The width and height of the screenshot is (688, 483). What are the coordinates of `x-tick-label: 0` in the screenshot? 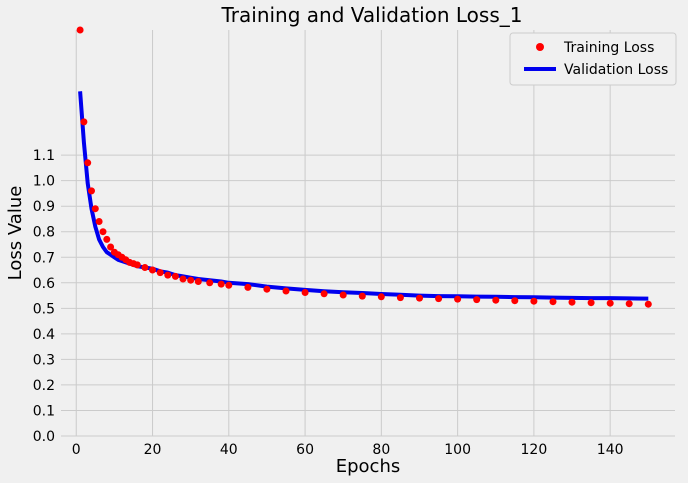 It's located at (76, 450).